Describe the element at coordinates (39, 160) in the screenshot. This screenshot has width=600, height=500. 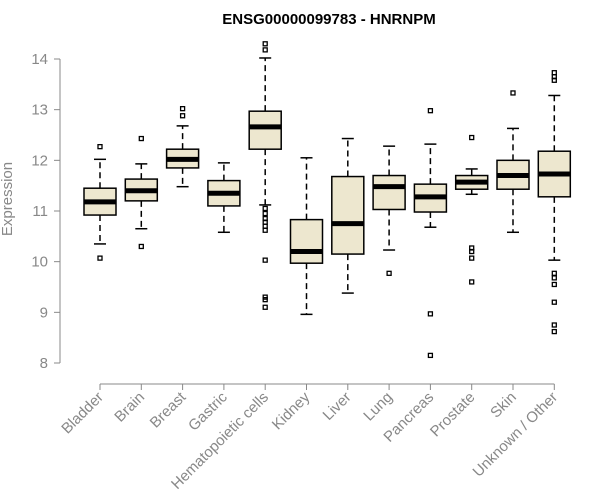
I see `y-tick-label: 12` at that location.